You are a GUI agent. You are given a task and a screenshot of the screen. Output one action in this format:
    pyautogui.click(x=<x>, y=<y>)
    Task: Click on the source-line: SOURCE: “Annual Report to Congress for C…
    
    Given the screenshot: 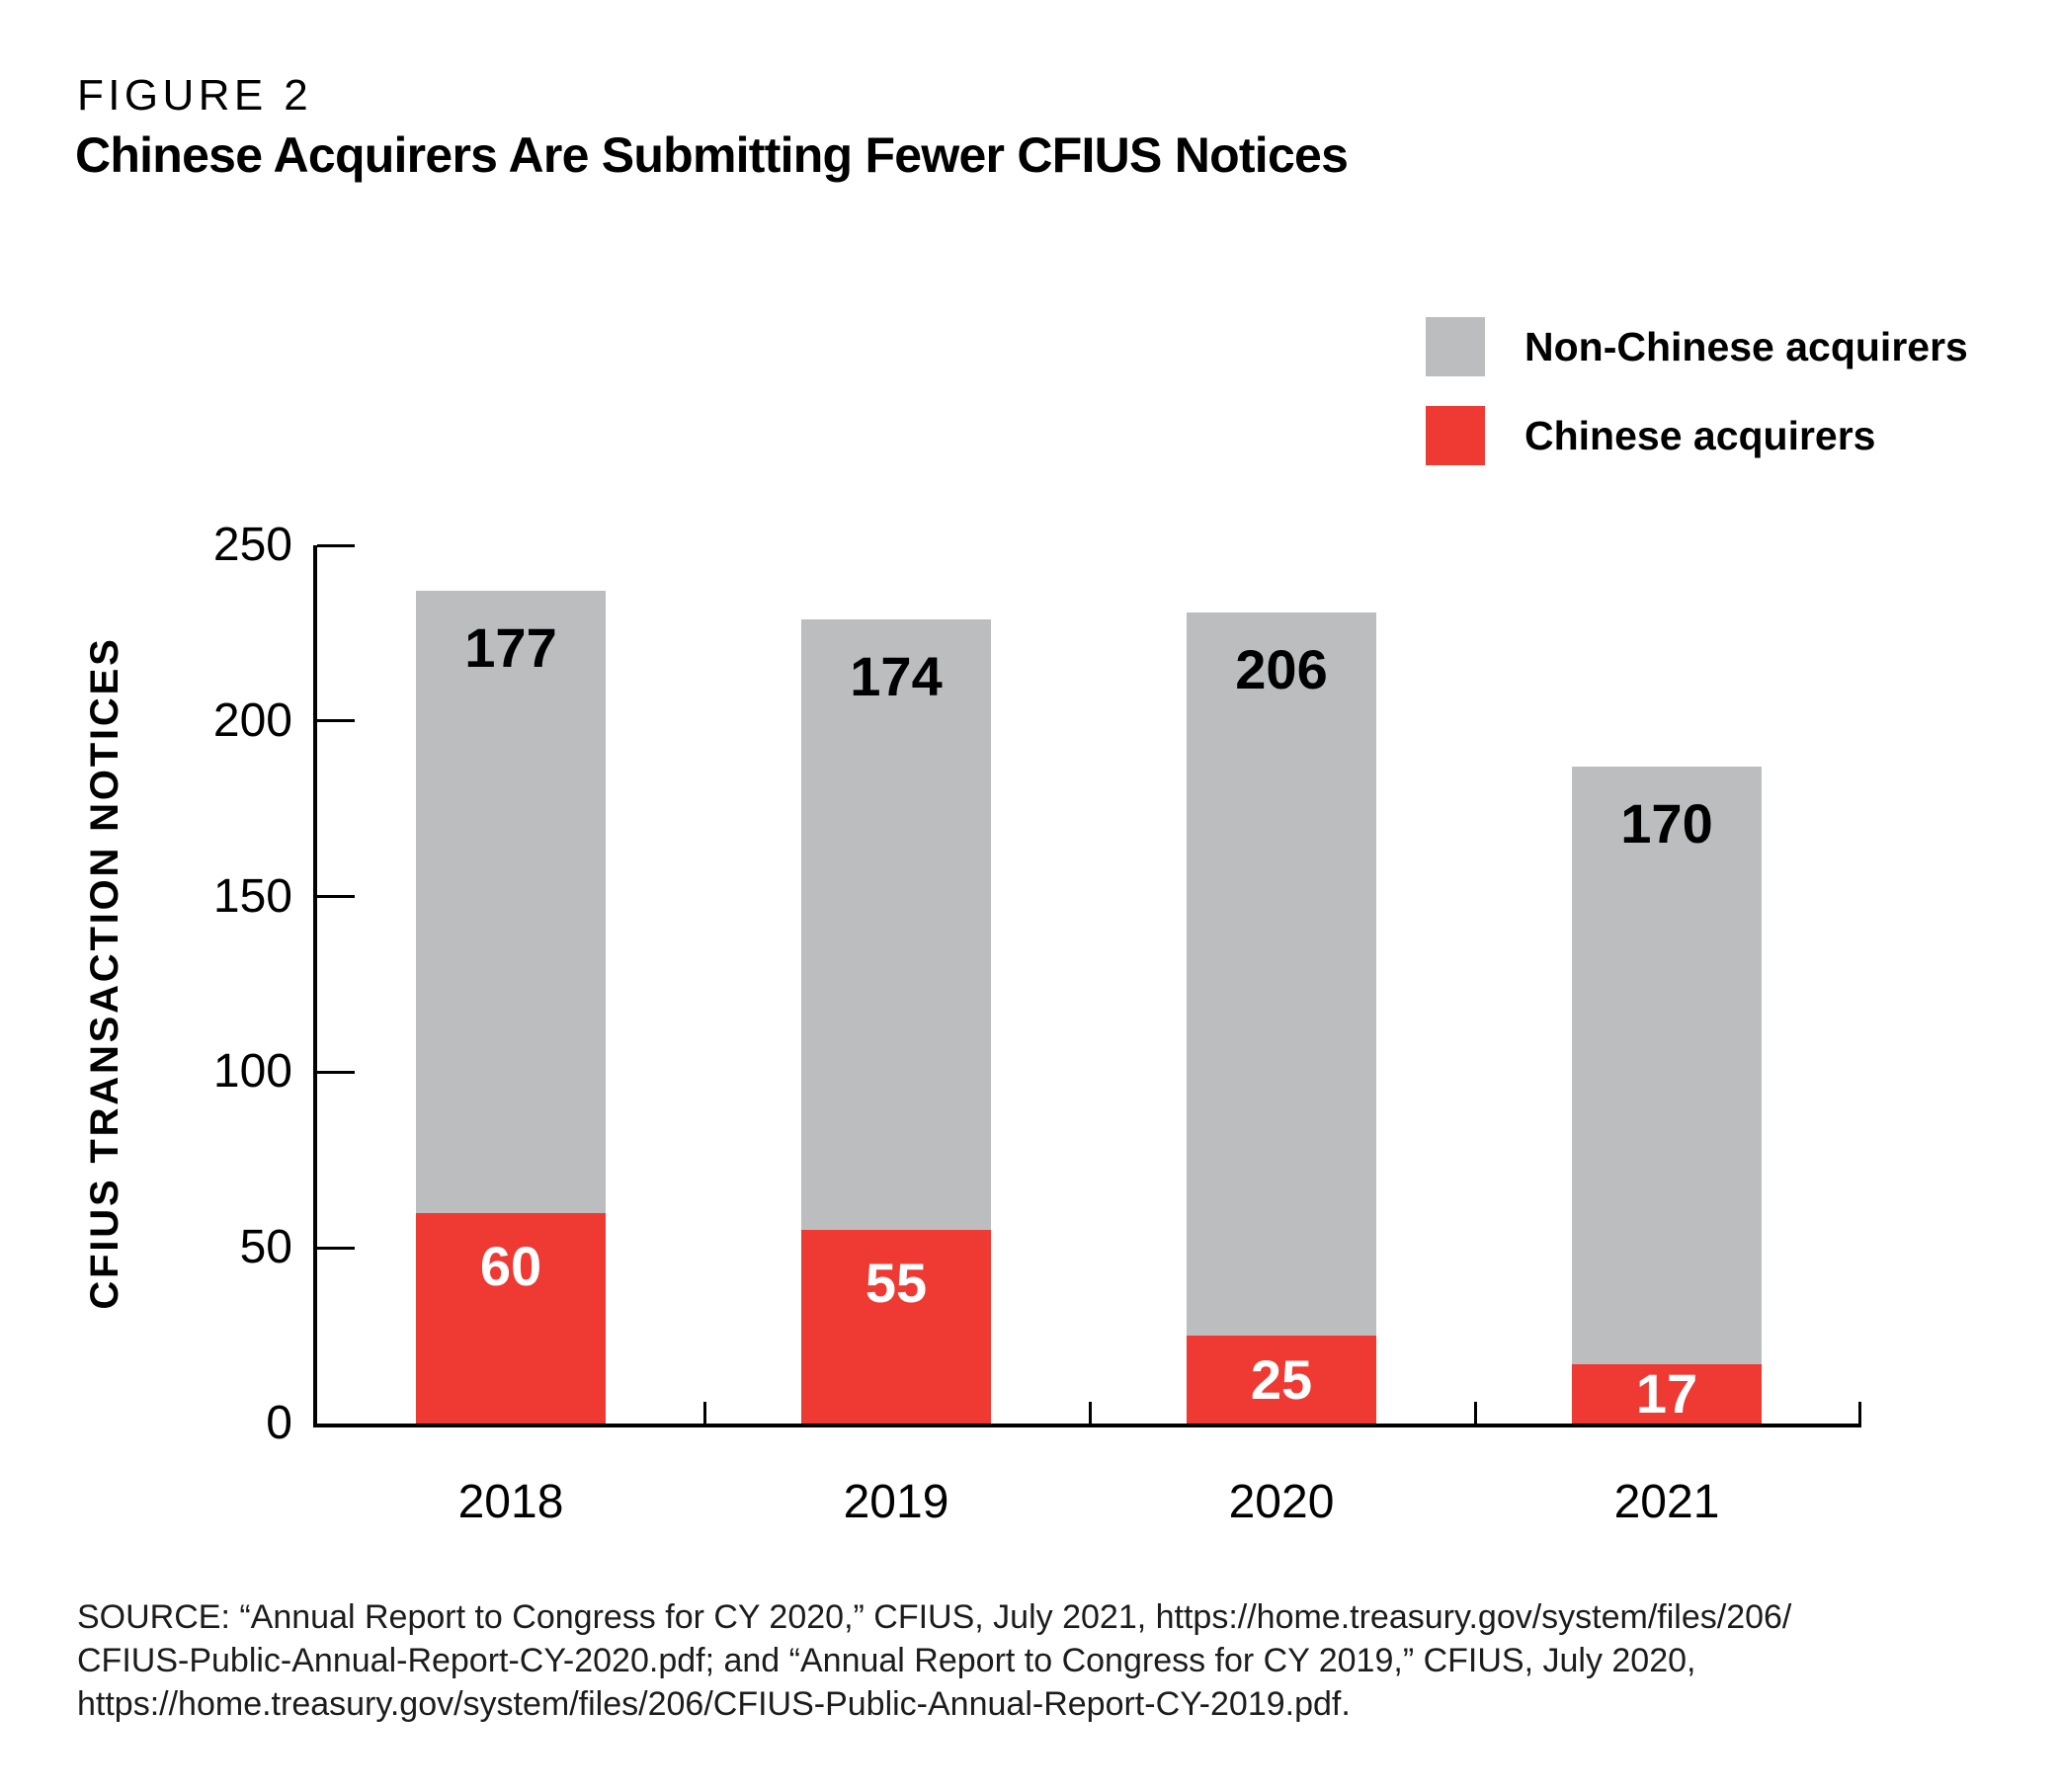 What is the action you would take?
    pyautogui.click(x=934, y=1617)
    